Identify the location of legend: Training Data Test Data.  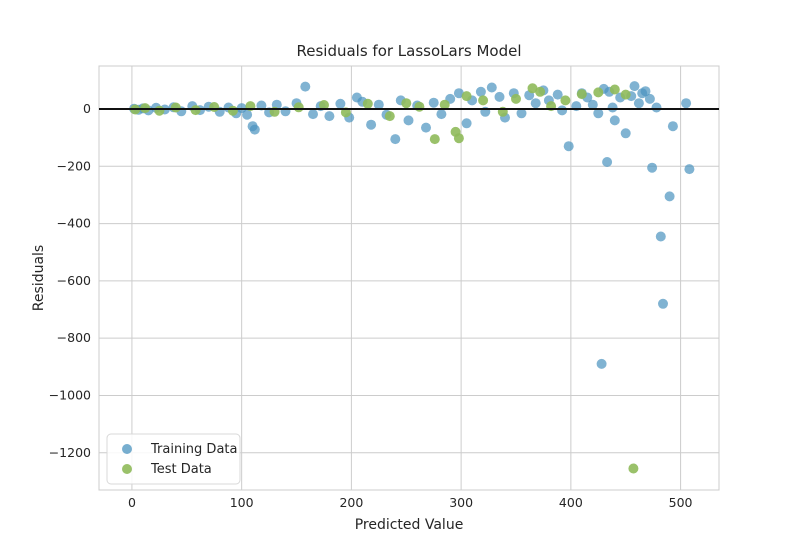
(173, 459).